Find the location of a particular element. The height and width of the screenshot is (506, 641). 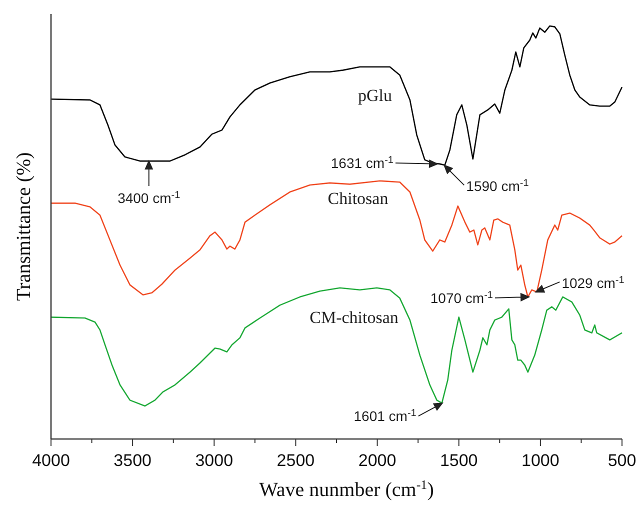

series-label: CM-chitosan is located at coordinates (354, 317).